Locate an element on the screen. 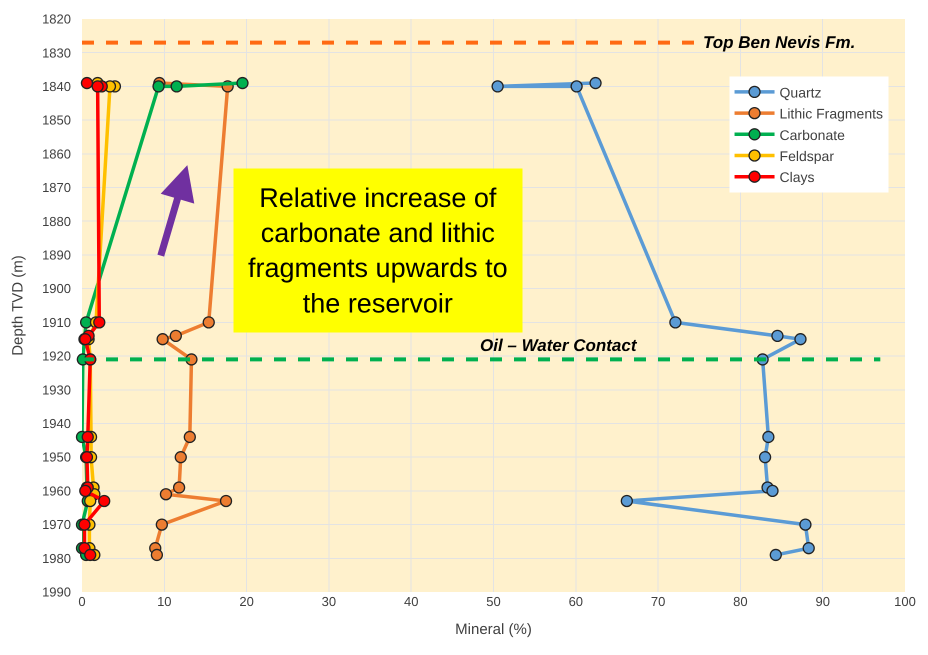  y-tick-label: 1970 is located at coordinates (56, 524).